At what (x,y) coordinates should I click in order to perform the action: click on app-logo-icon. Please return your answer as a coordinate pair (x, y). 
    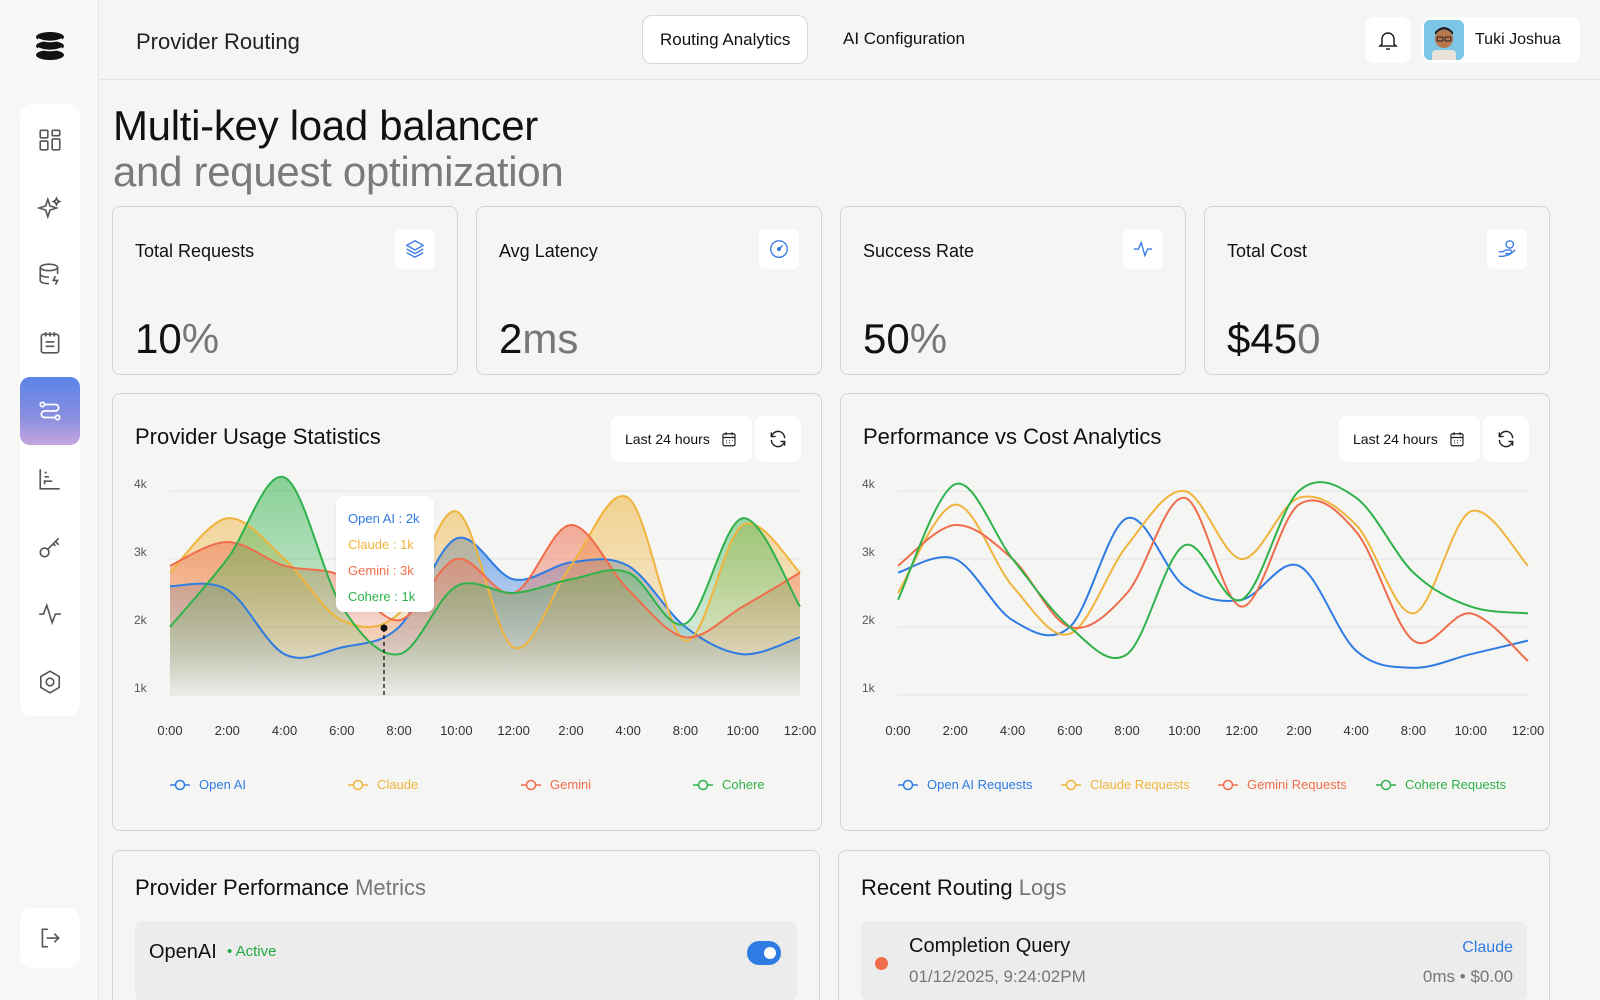
    Looking at the image, I should click on (50, 46).